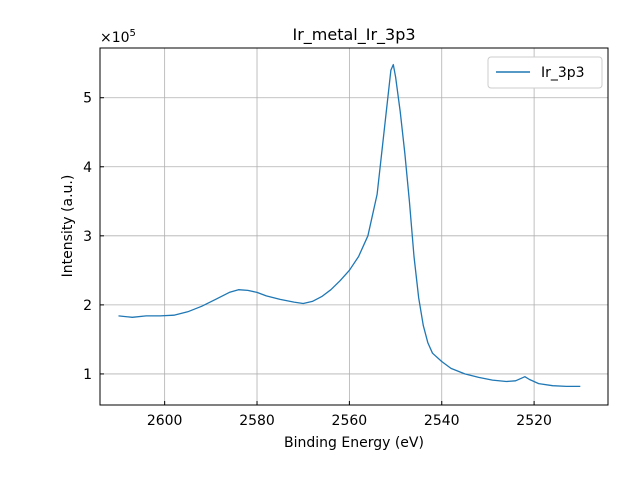 The image size is (640, 480). I want to click on x-tick-label: 2560, so click(350, 421).